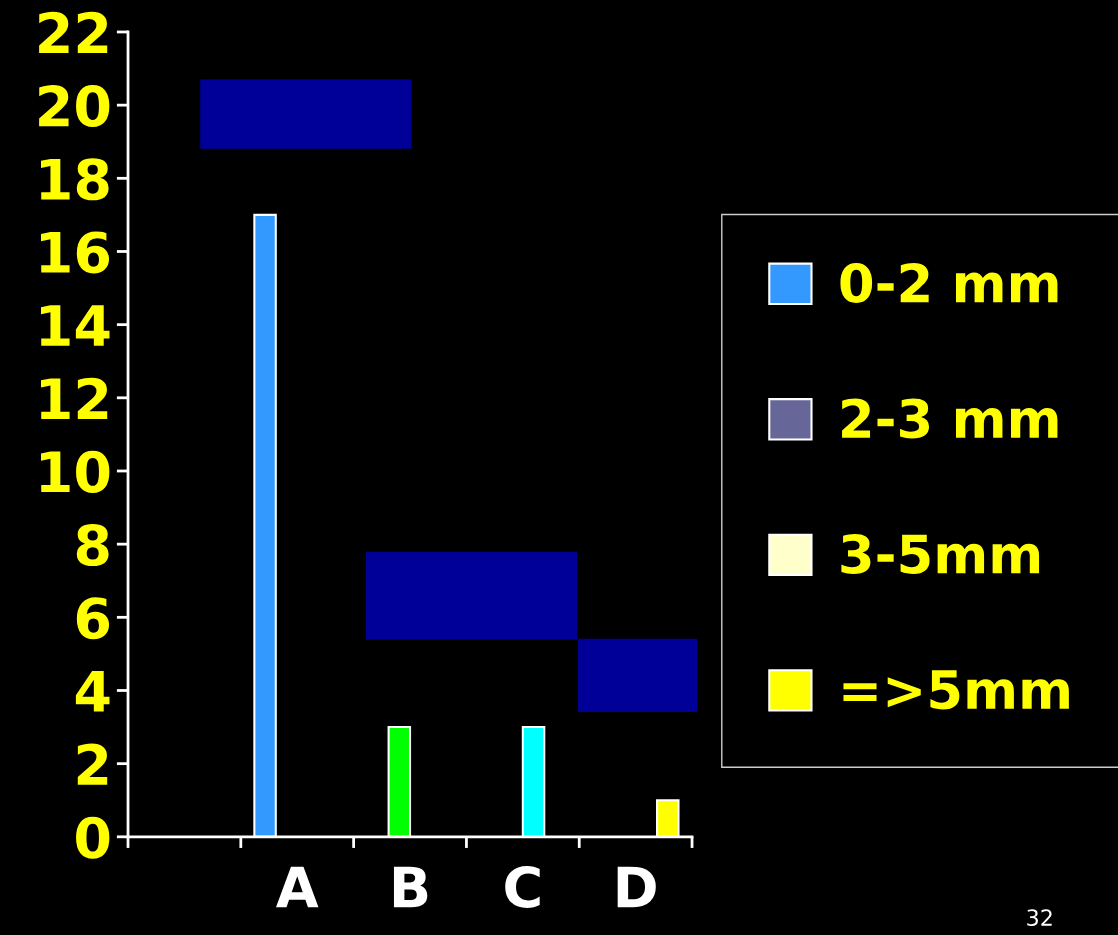 The height and width of the screenshot is (935, 1118). Describe the element at coordinates (92, 764) in the screenshot. I see `y-tick-label: 2` at that location.